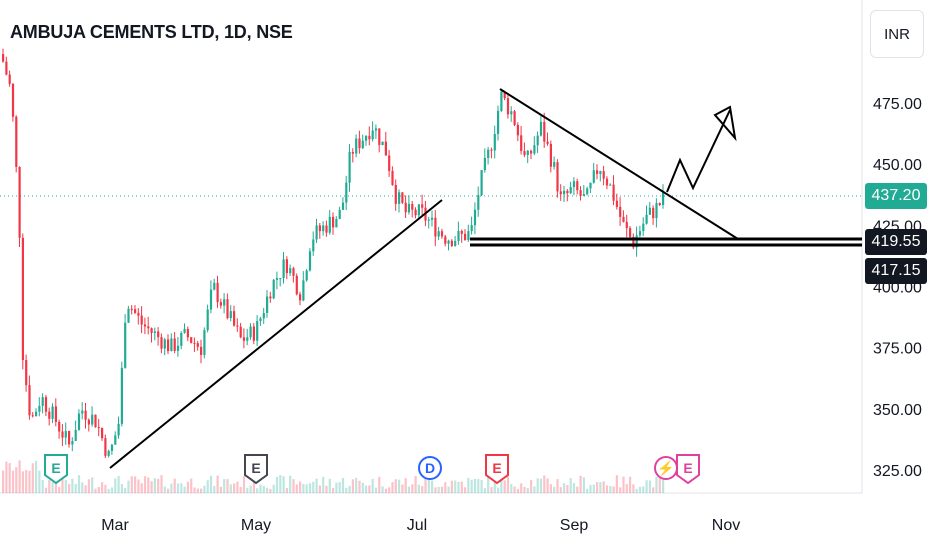  I want to click on time-tick-label: May, so click(256, 525).